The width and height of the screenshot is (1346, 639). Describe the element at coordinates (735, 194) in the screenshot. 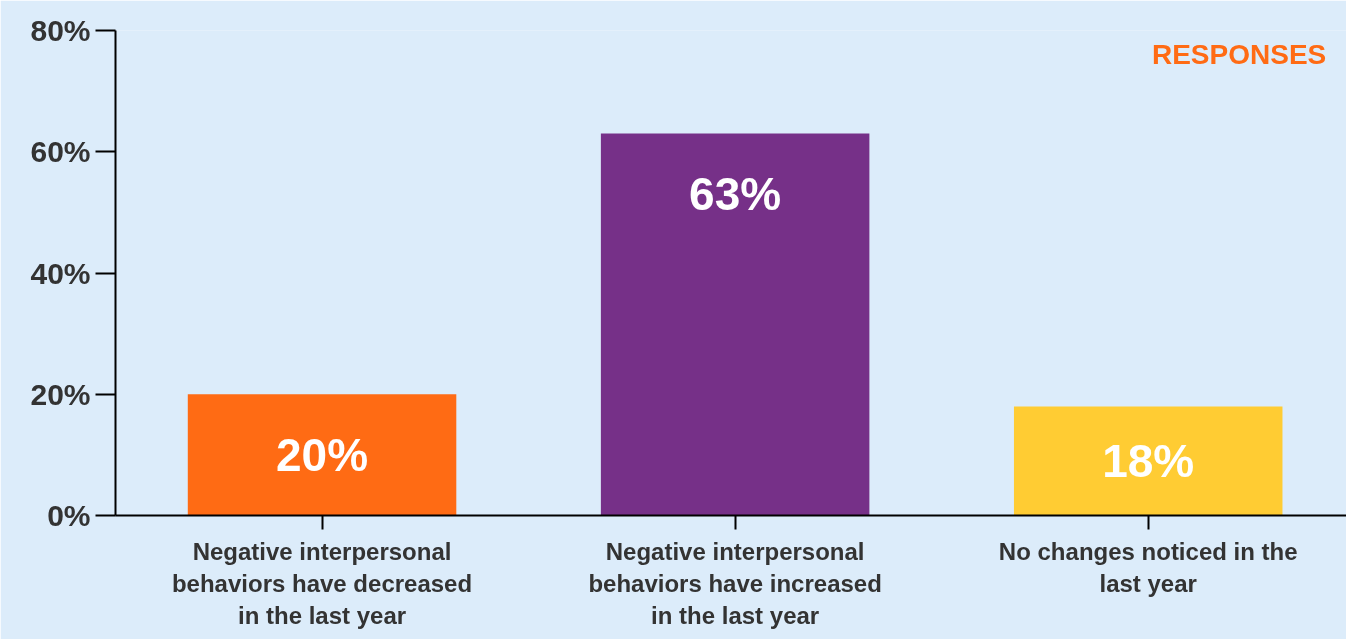

I see `data-label: 63%` at that location.